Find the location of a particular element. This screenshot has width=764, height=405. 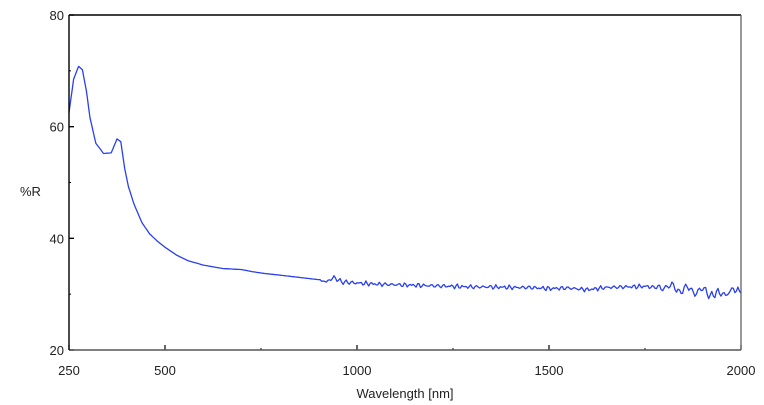

x-axis-title: Wavelength [nm] is located at coordinates (404, 393).